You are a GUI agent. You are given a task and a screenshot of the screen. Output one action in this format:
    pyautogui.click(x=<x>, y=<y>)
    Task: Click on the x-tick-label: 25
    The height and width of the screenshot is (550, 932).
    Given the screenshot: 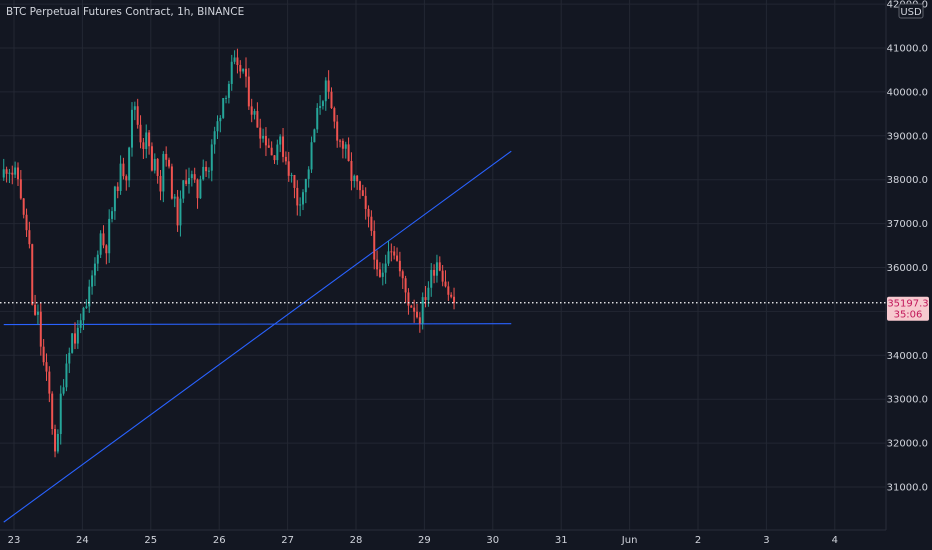 What is the action you would take?
    pyautogui.click(x=150, y=540)
    